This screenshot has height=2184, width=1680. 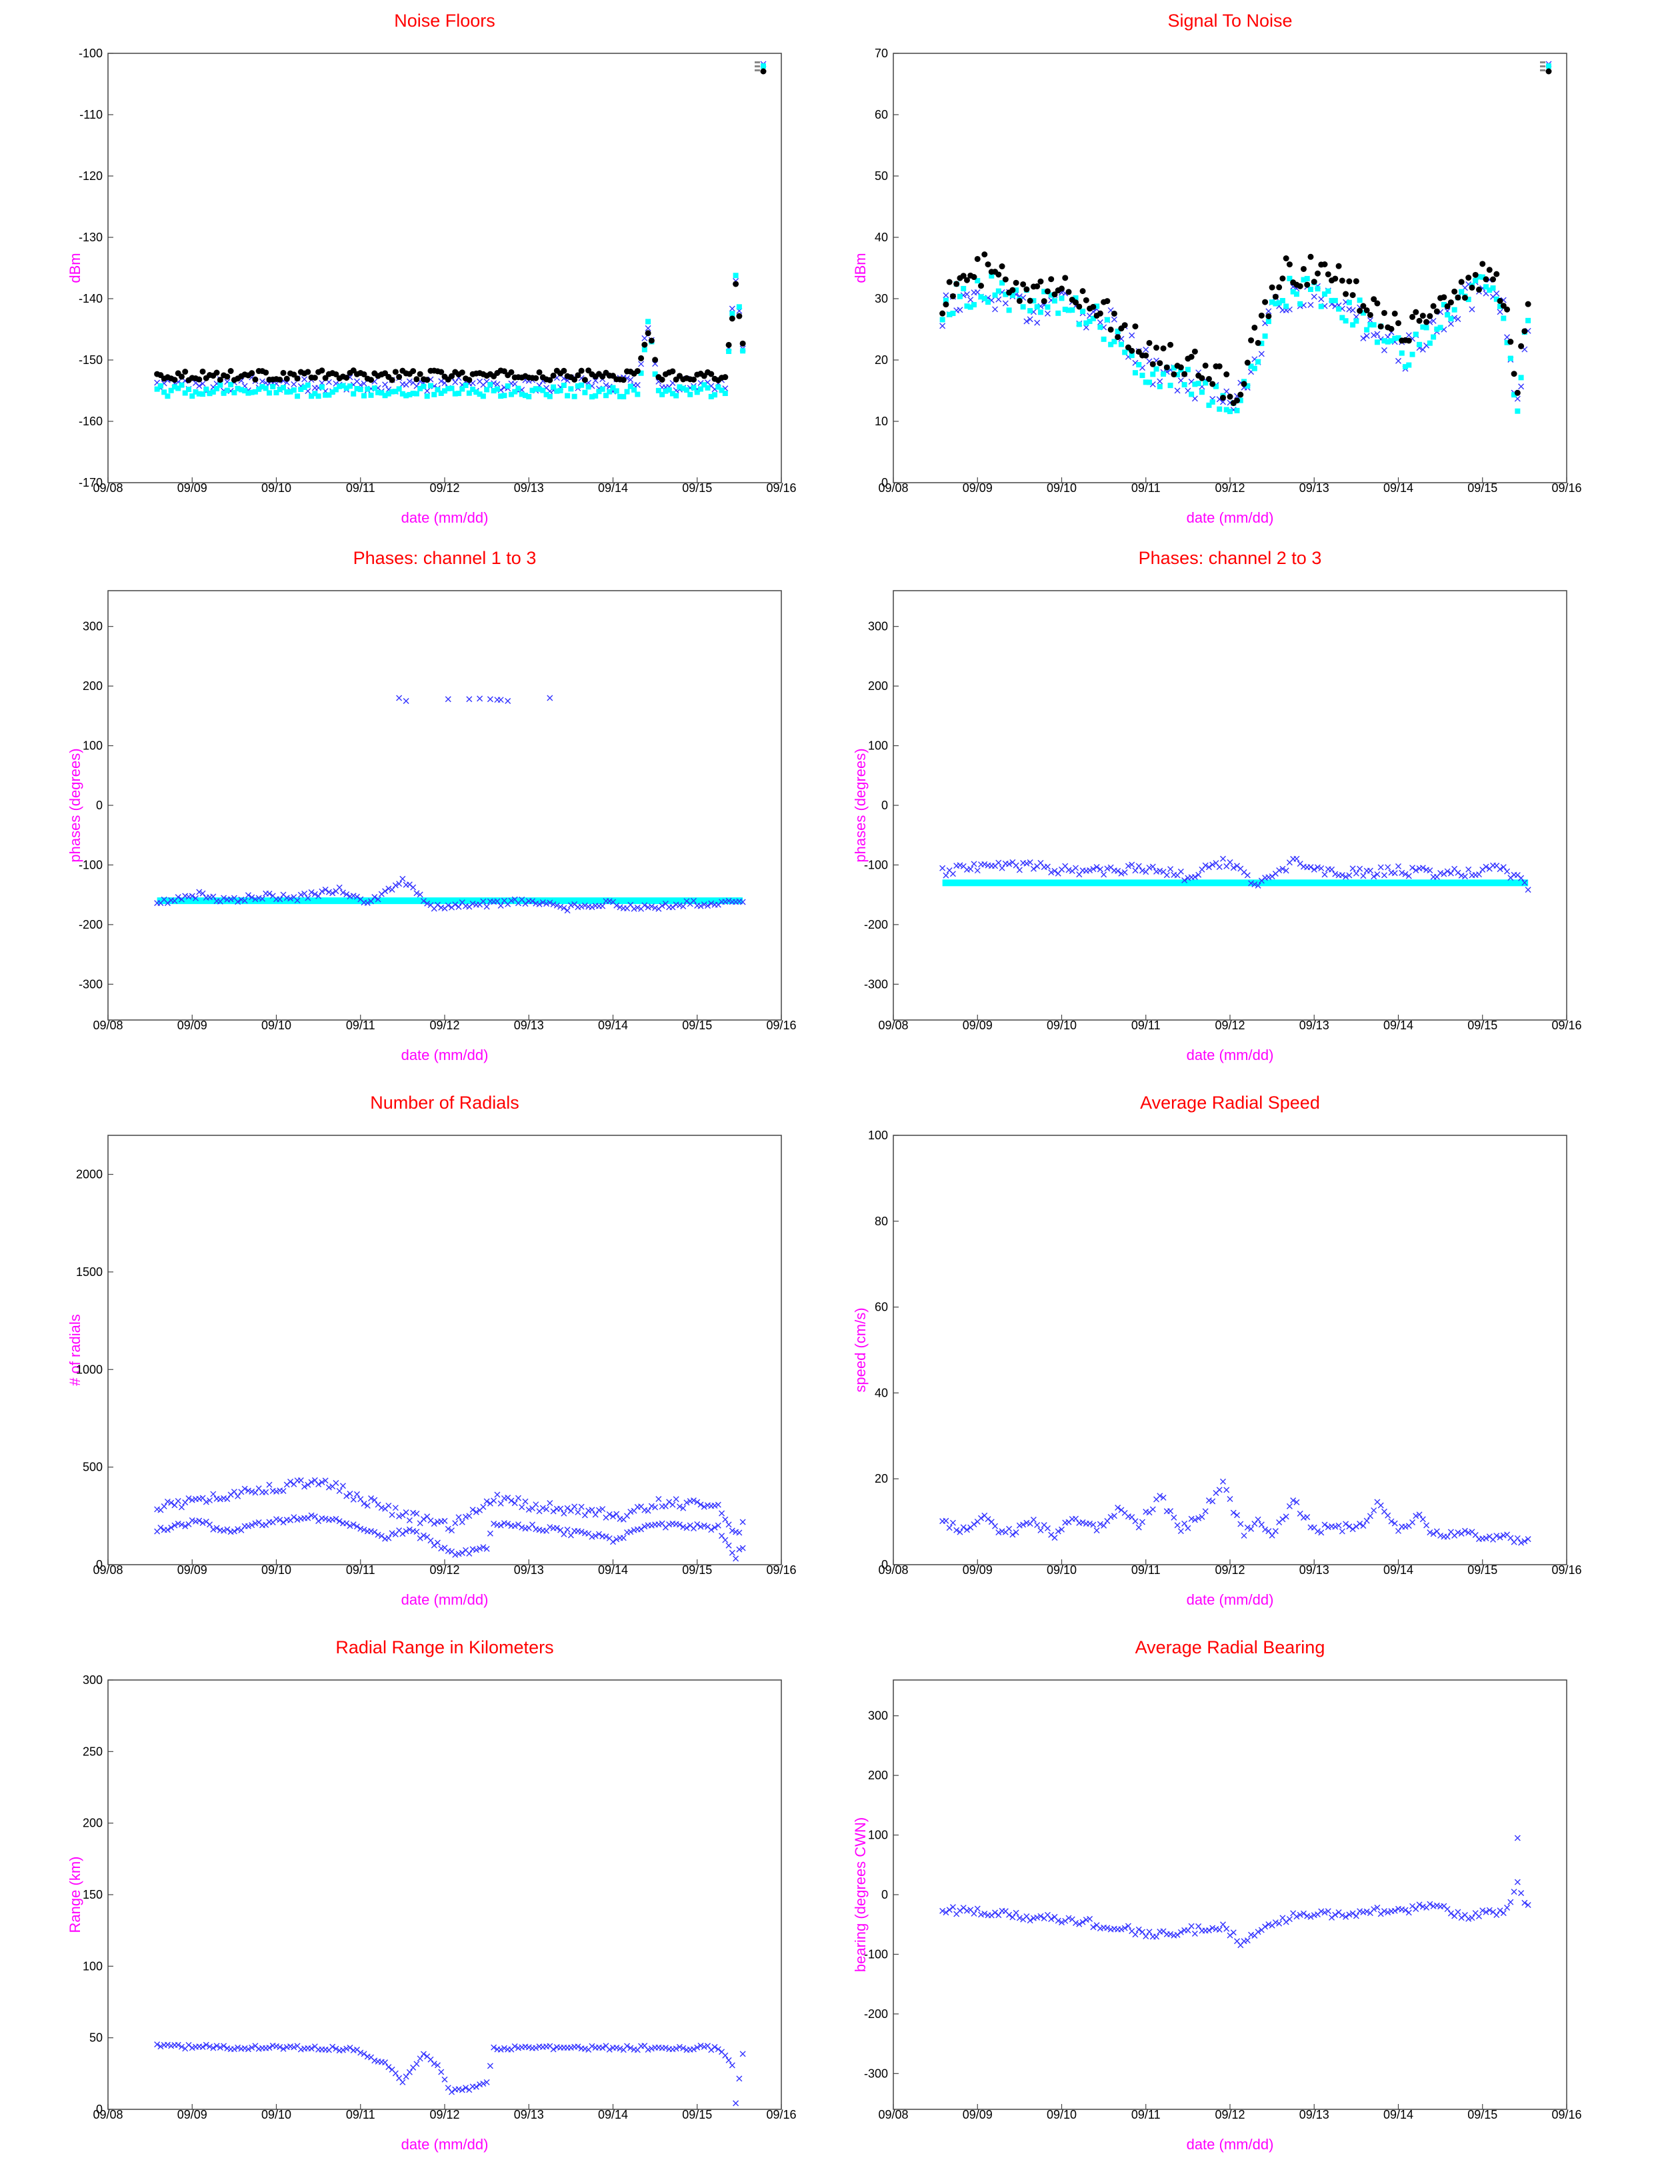 I want to click on y-tick-label: -140, so click(x=91, y=298).